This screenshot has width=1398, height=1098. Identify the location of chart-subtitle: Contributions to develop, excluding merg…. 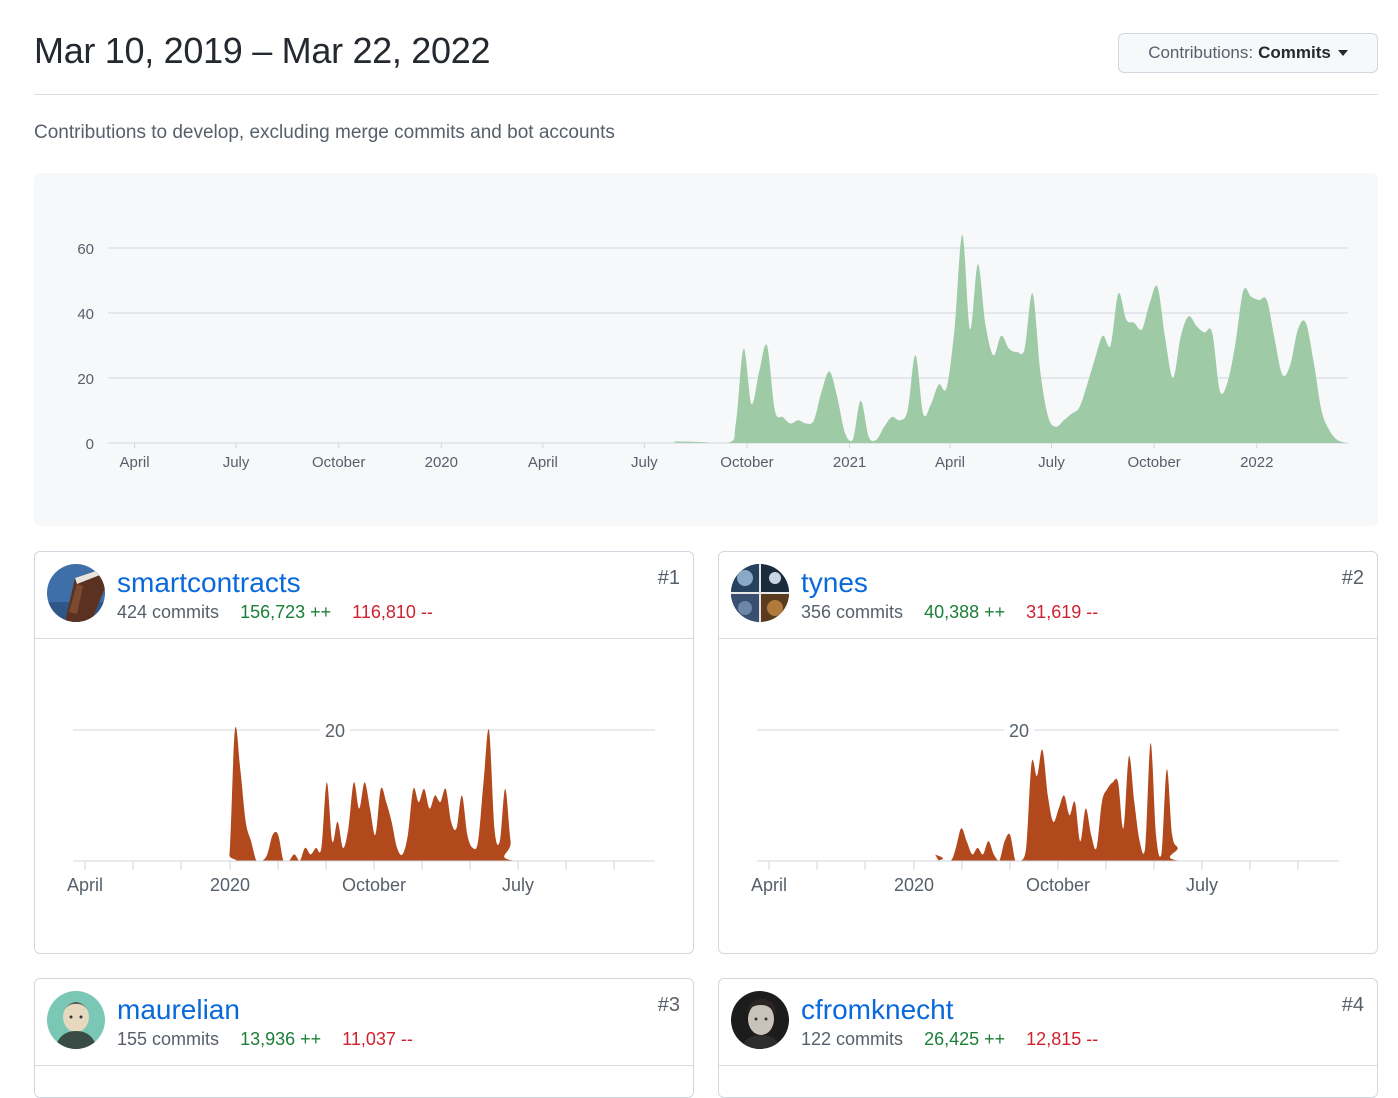
(324, 132).